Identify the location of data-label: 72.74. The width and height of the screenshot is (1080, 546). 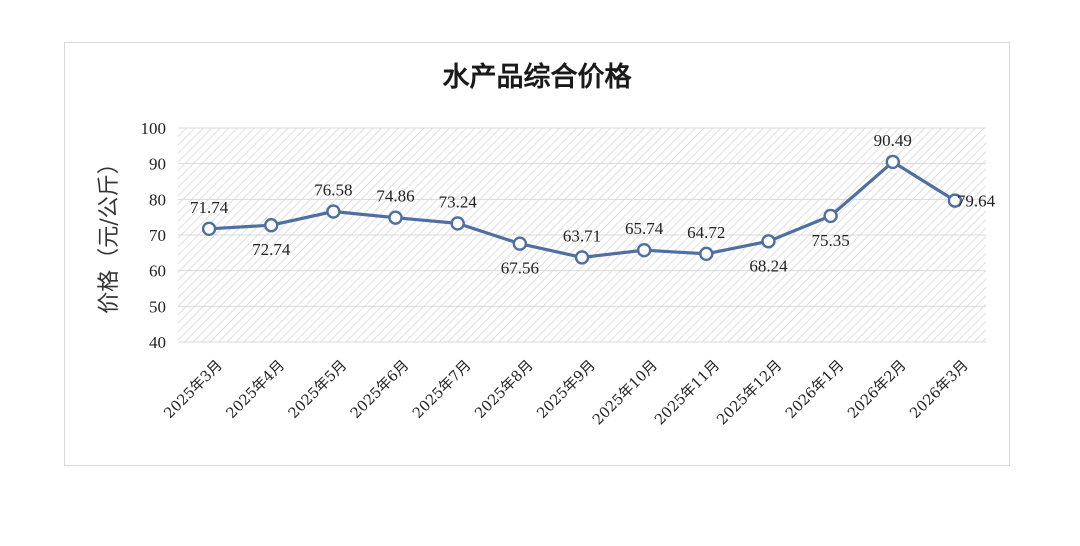
(271, 249).